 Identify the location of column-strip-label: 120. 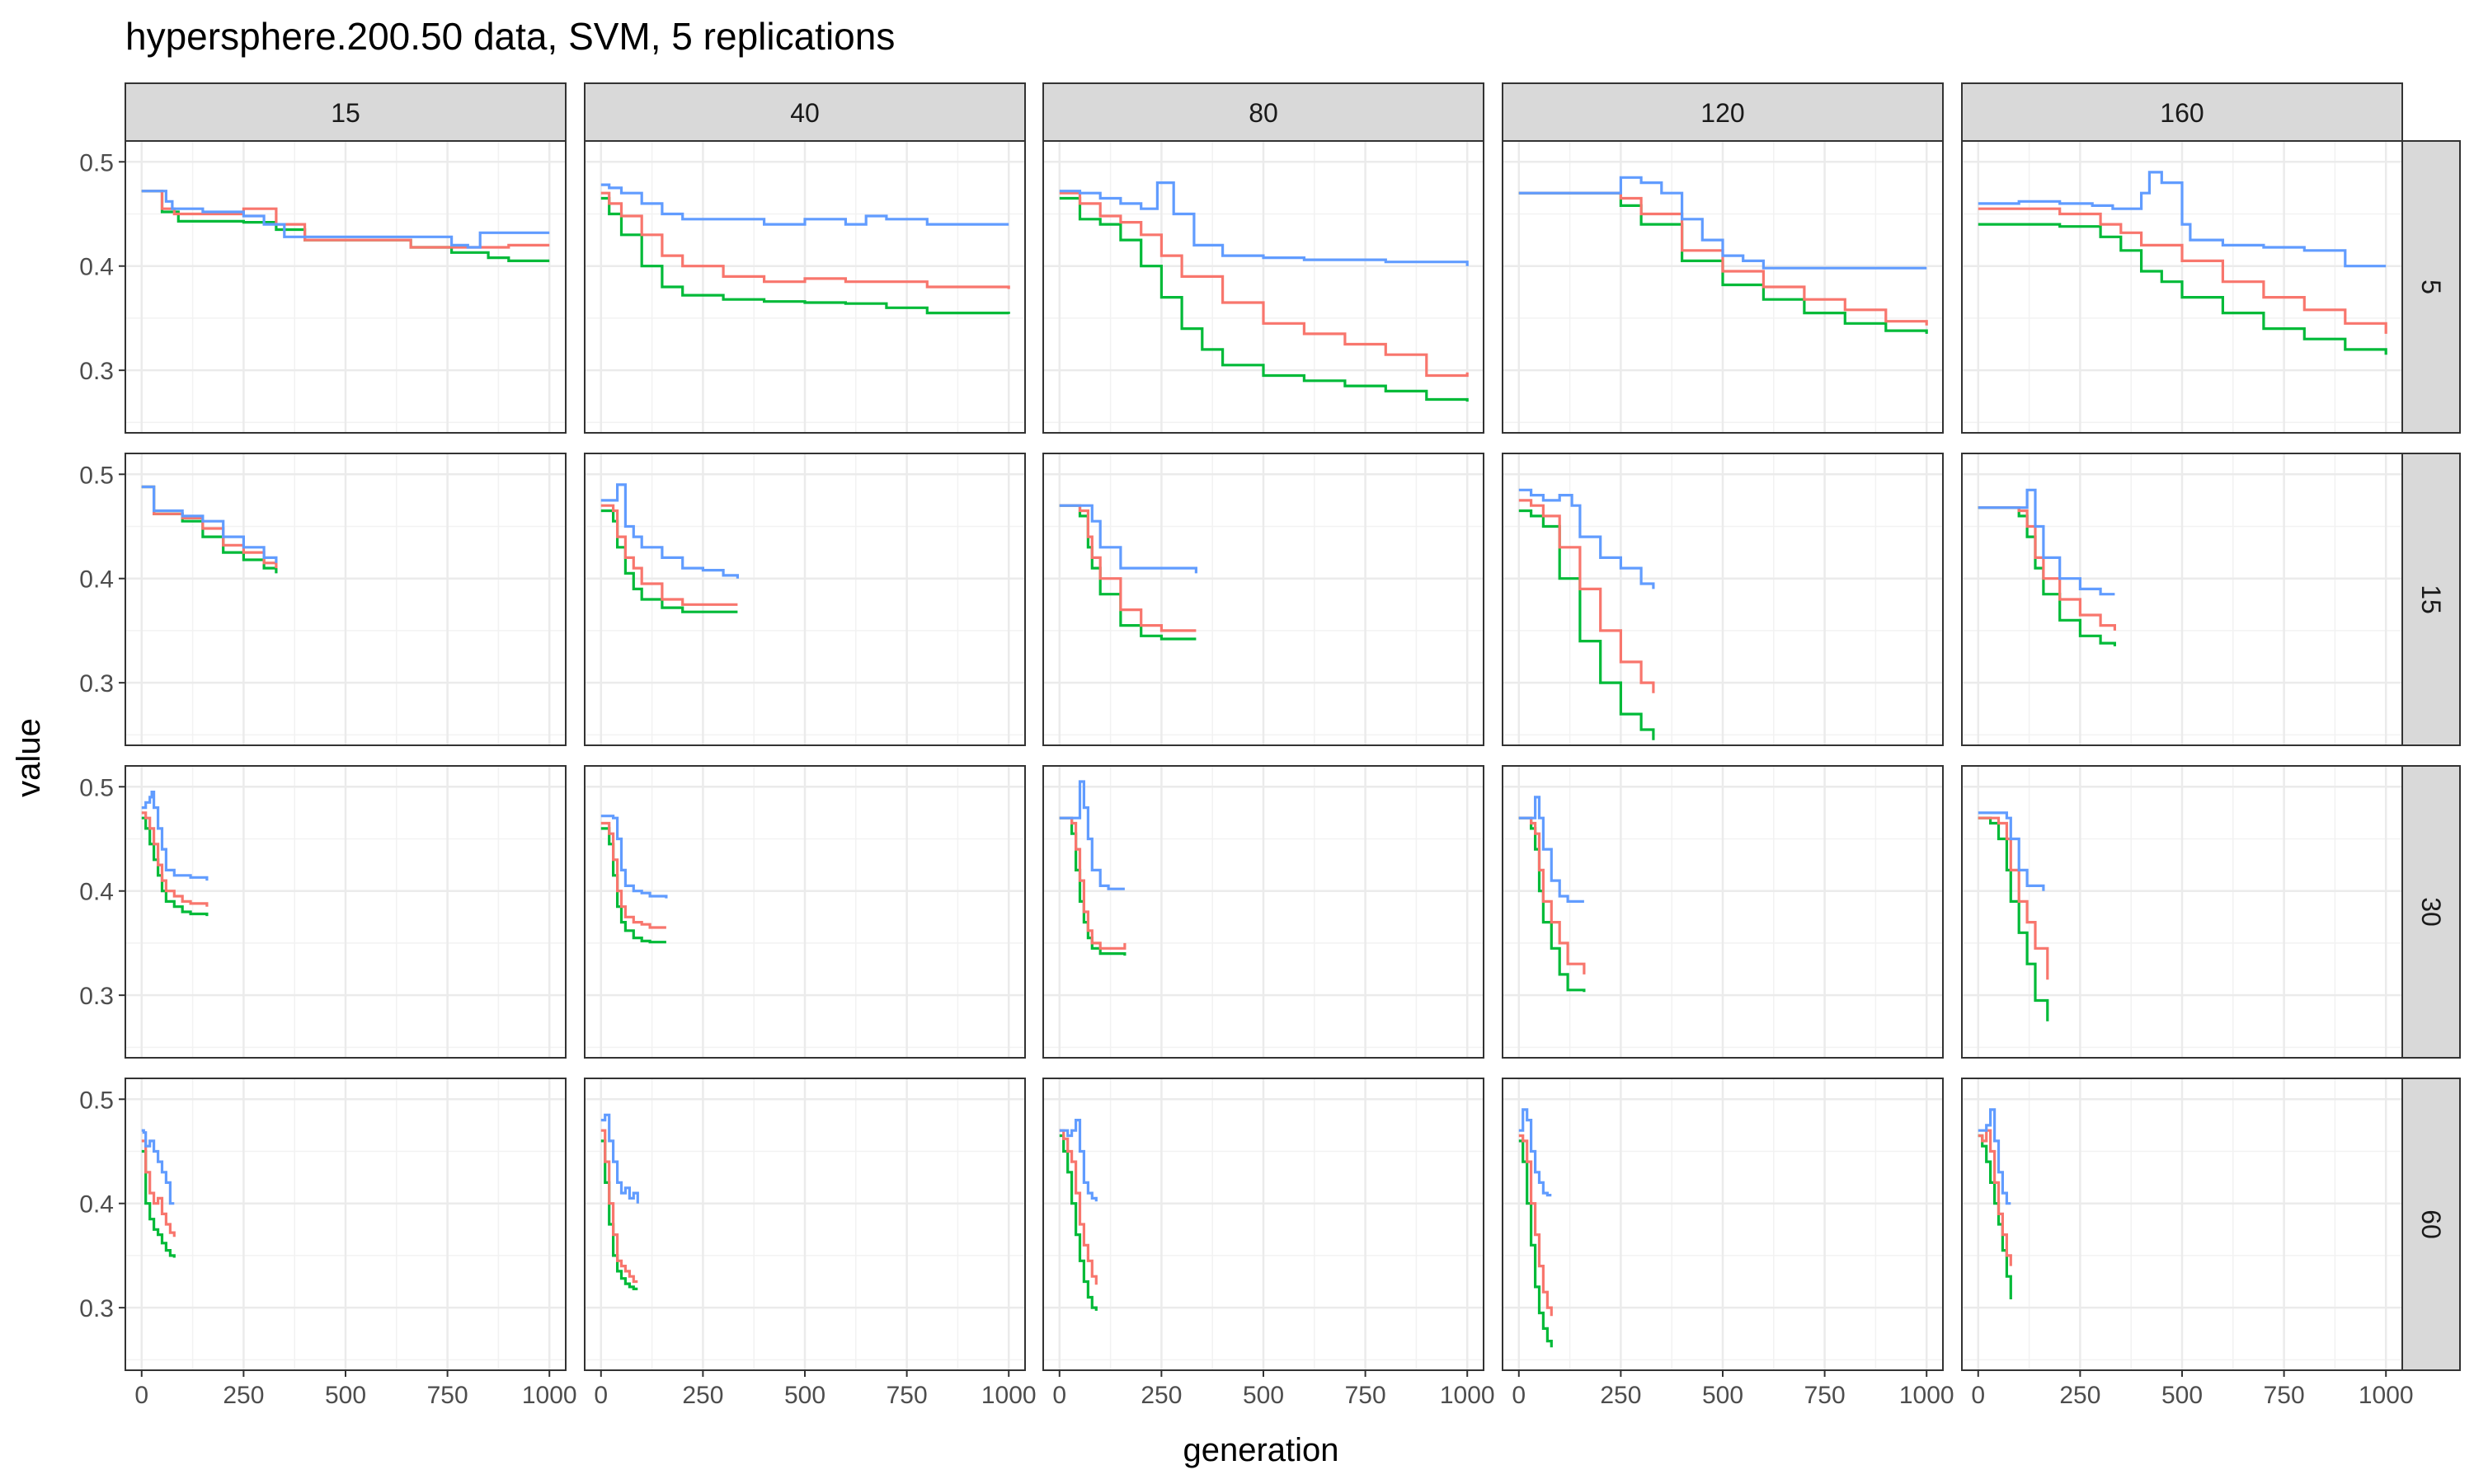
(1722, 113).